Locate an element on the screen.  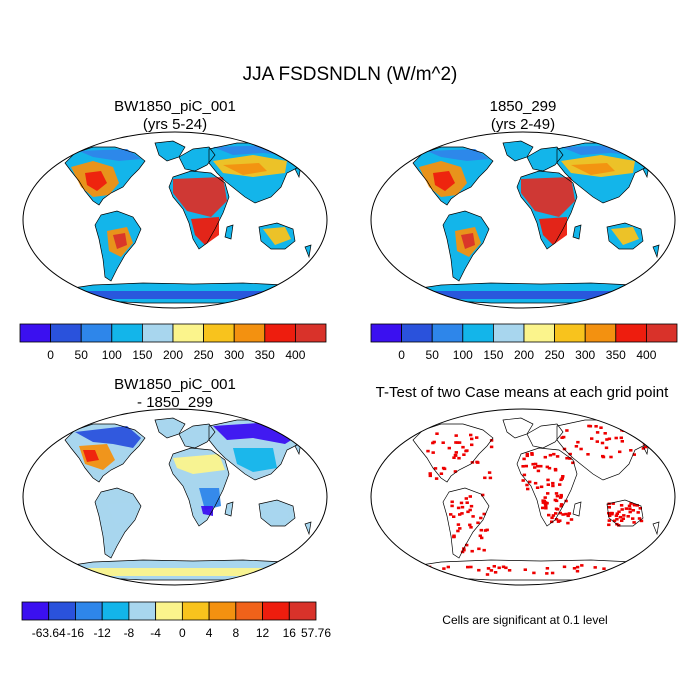
map-panel-bw1850 is located at coordinates (175, 220).